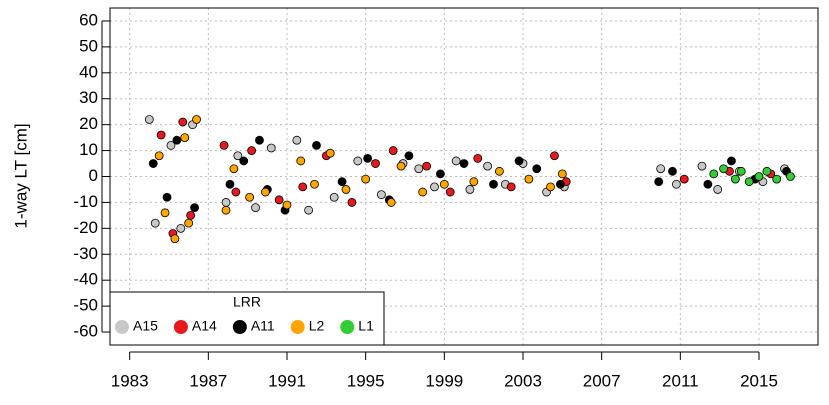  I want to click on y-tick-label: -20, so click(85, 227).